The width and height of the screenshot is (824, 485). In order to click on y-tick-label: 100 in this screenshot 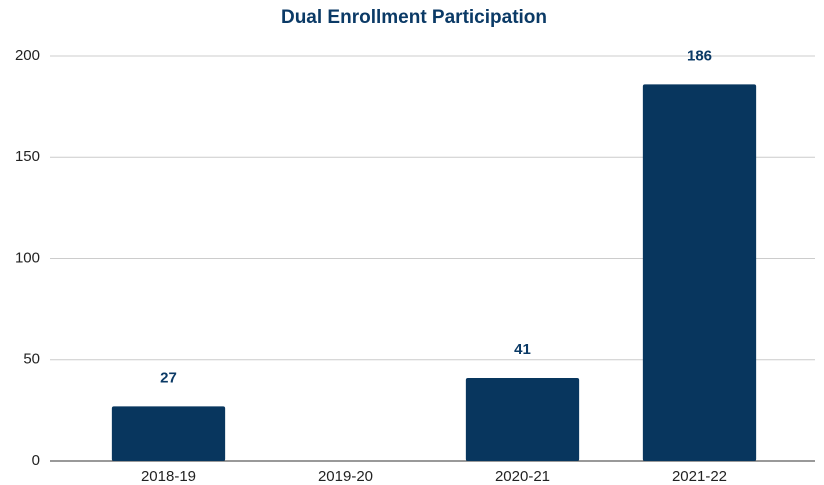, I will do `click(27, 257)`.